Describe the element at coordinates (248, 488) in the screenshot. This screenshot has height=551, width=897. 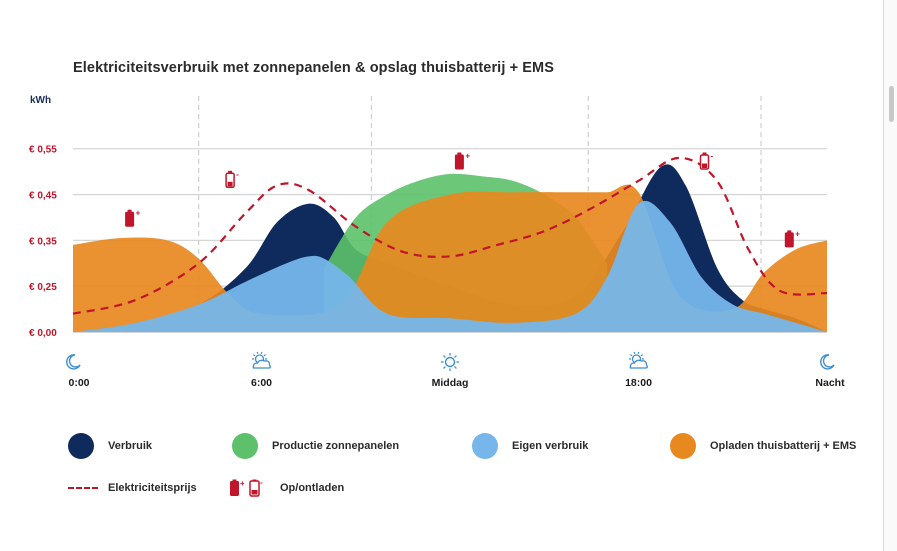
I see `legend-battery-icons: + -` at that location.